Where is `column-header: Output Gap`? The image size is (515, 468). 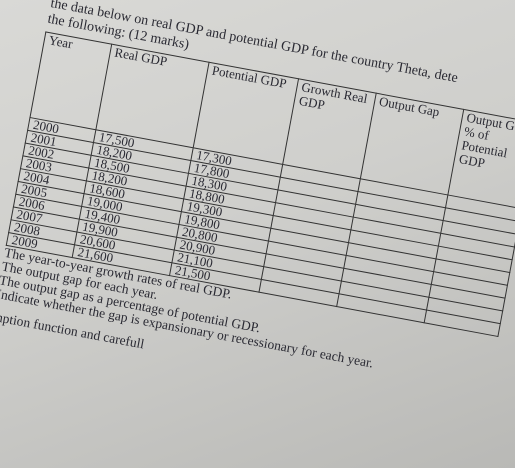
column-header: Output Gap is located at coordinates (412, 144).